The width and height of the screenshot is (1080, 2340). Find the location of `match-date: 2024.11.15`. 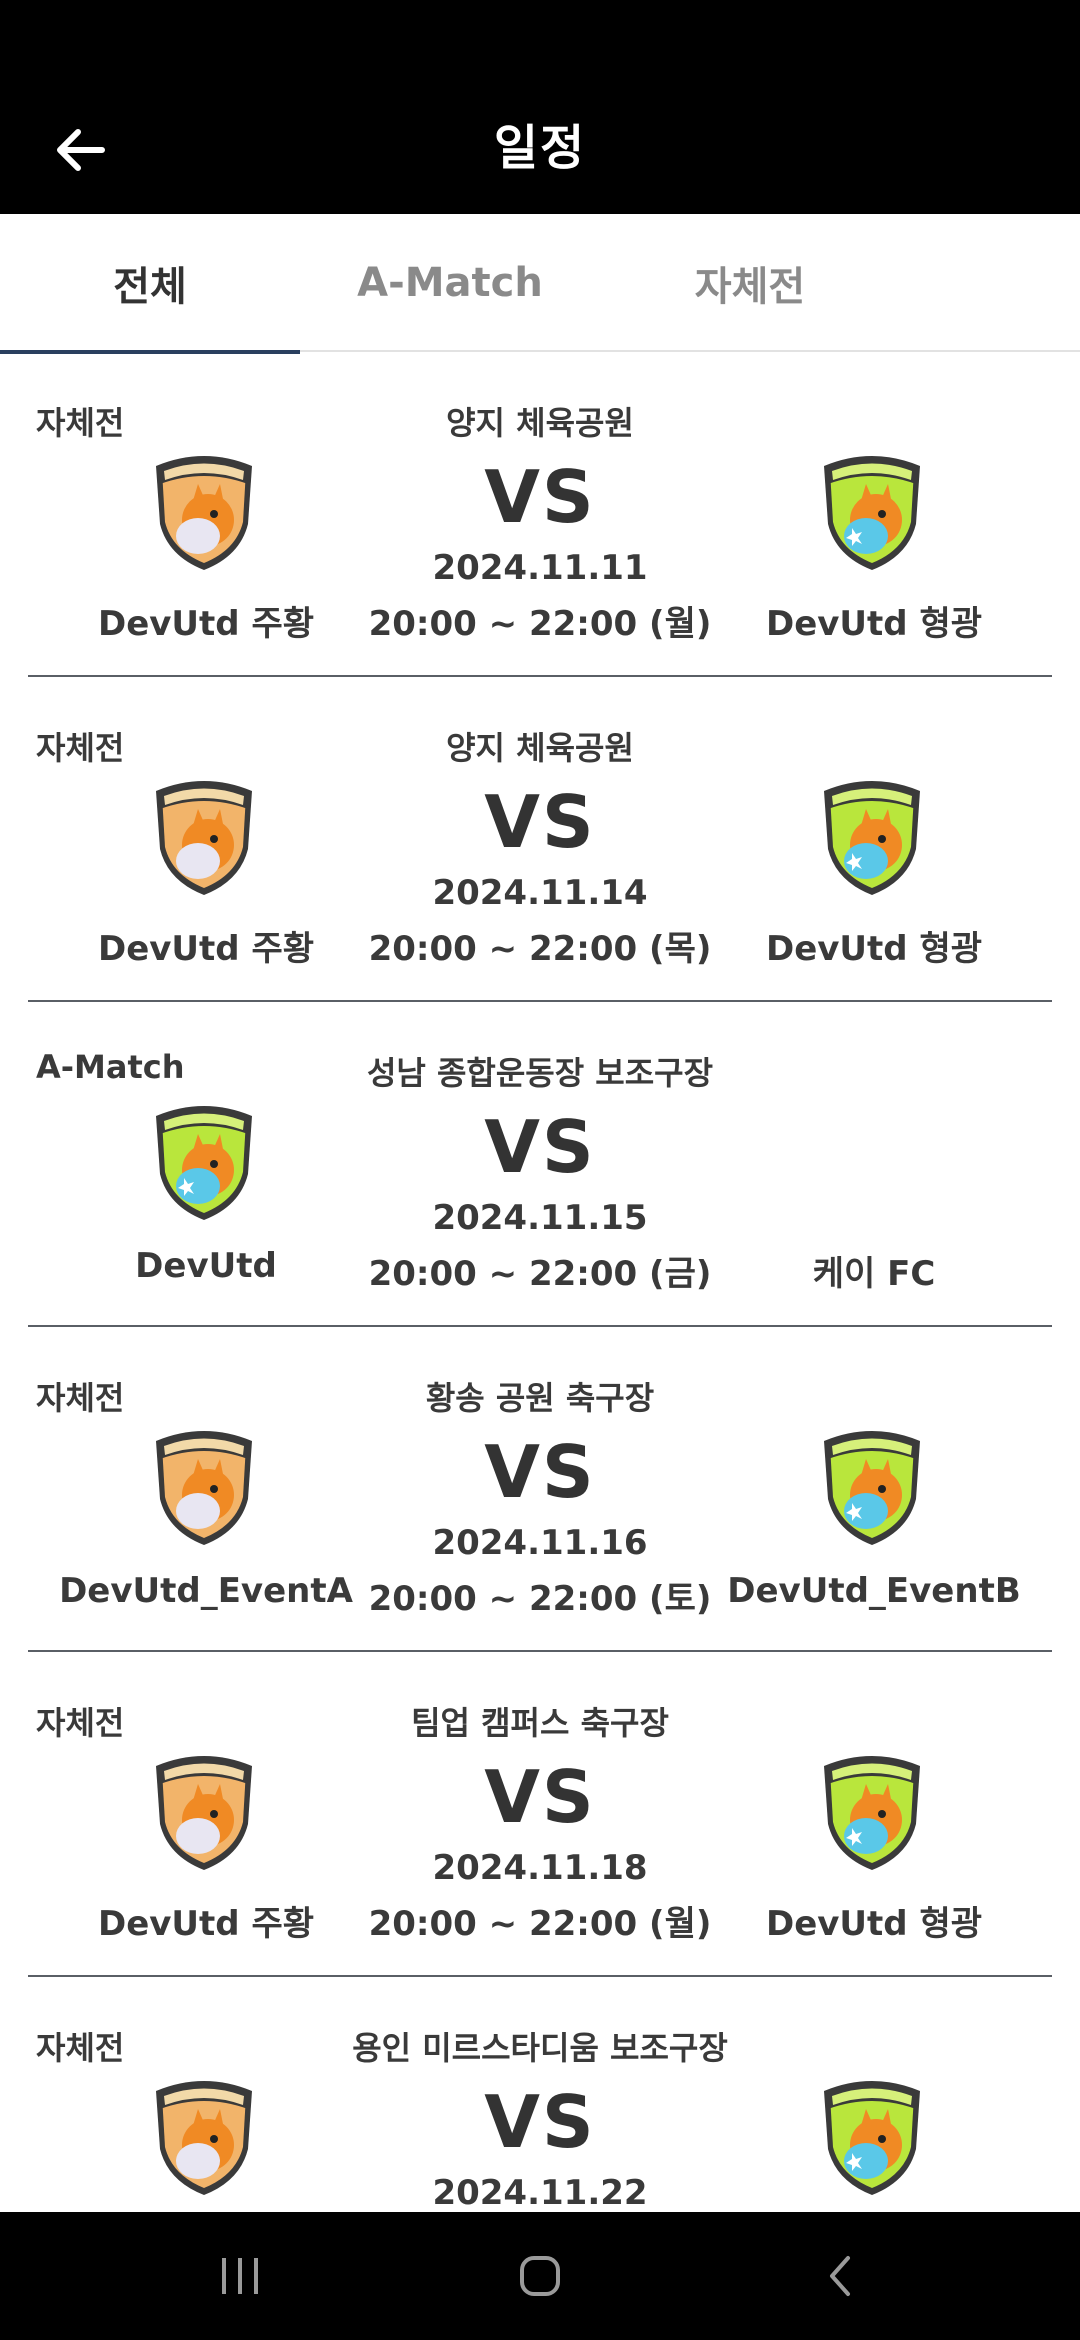

match-date: 2024.11.15 is located at coordinates (540, 1218).